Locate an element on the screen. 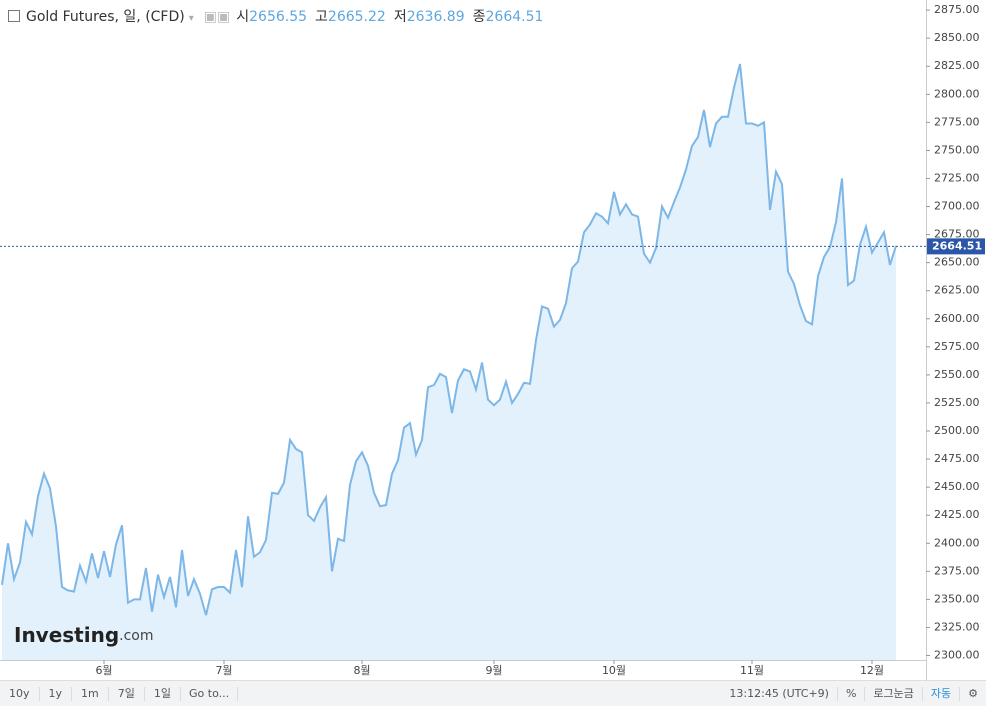 Image resolution: width=986 pixels, height=706 pixels. logo: Investing.com is located at coordinates (84, 635).